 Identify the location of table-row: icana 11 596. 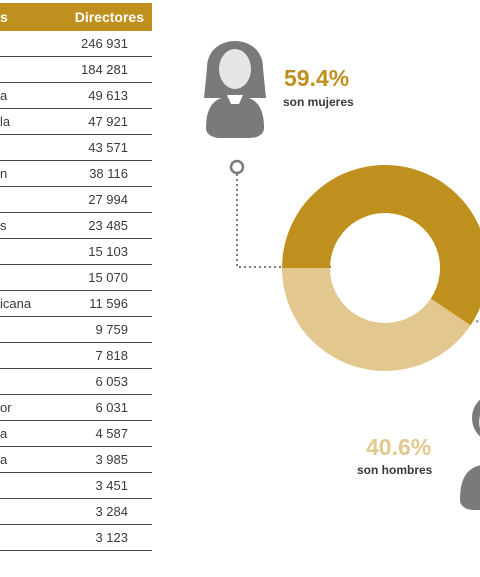
(76, 303).